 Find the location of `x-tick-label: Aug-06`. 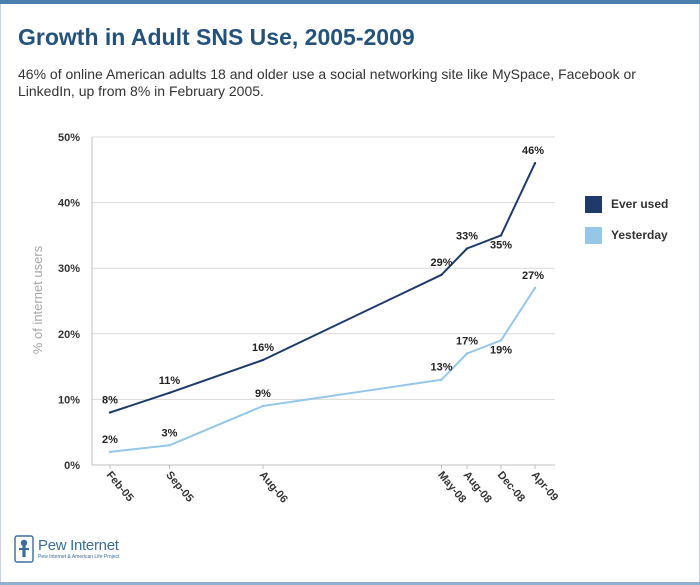

x-tick-label: Aug-06 is located at coordinates (273, 487).